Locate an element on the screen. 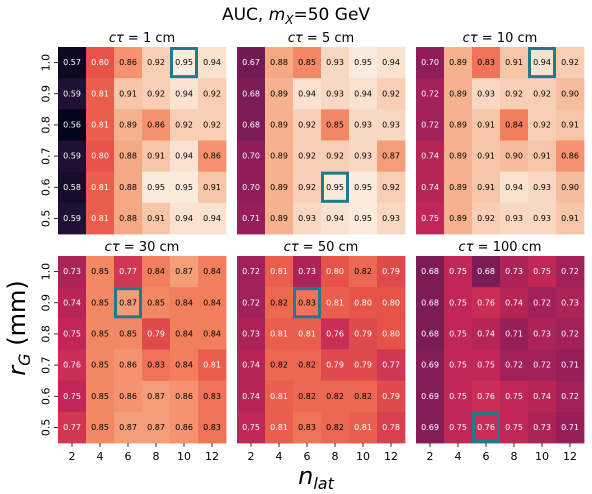  best-cell-highlight is located at coordinates (335, 187).